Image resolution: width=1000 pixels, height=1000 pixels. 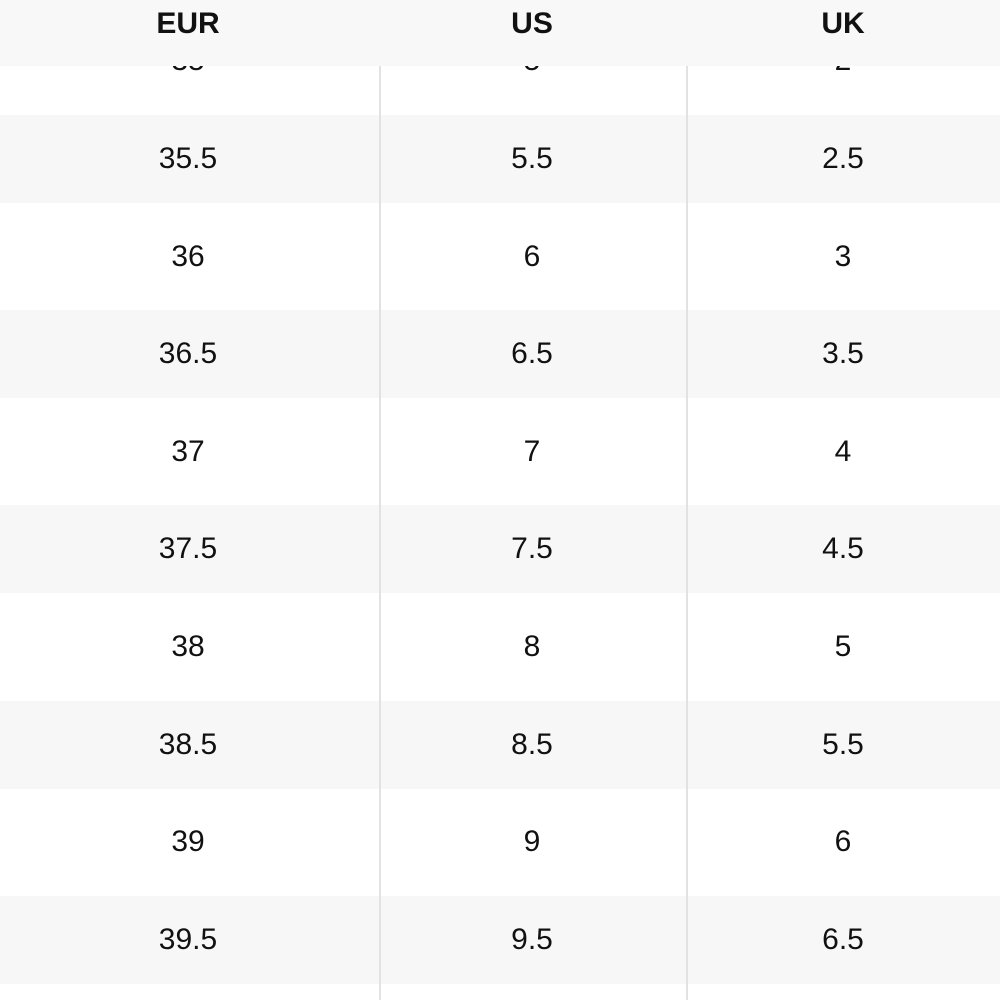 What do you see at coordinates (532, 744) in the screenshot?
I see `table-cell: 8.5` at bounding box center [532, 744].